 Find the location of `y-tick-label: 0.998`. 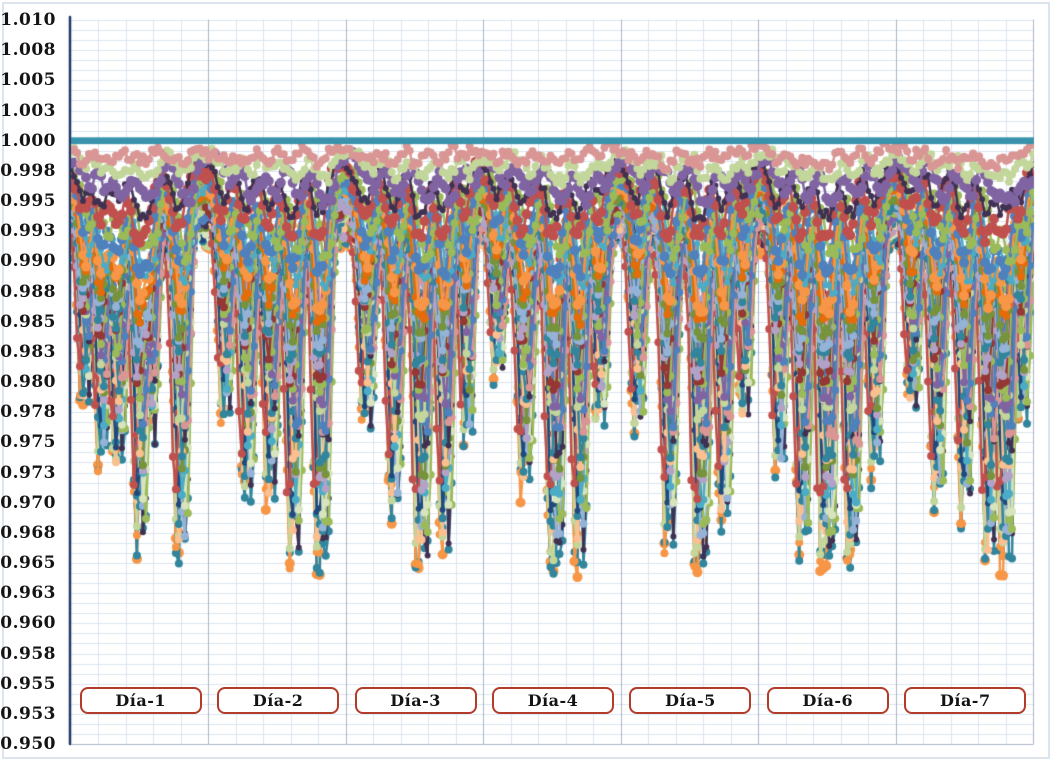

y-tick-label: 0.998 is located at coordinates (28, 170).